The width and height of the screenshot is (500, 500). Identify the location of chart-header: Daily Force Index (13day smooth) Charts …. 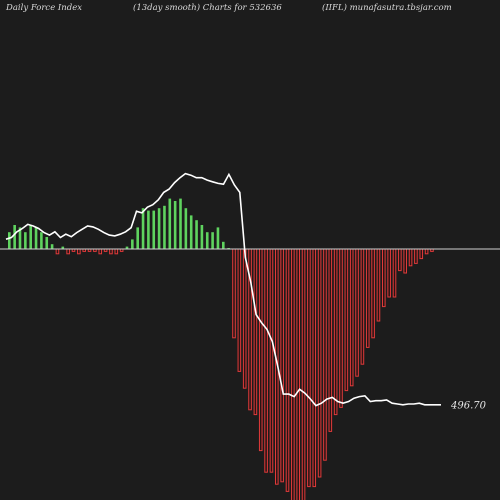
(250, 10).